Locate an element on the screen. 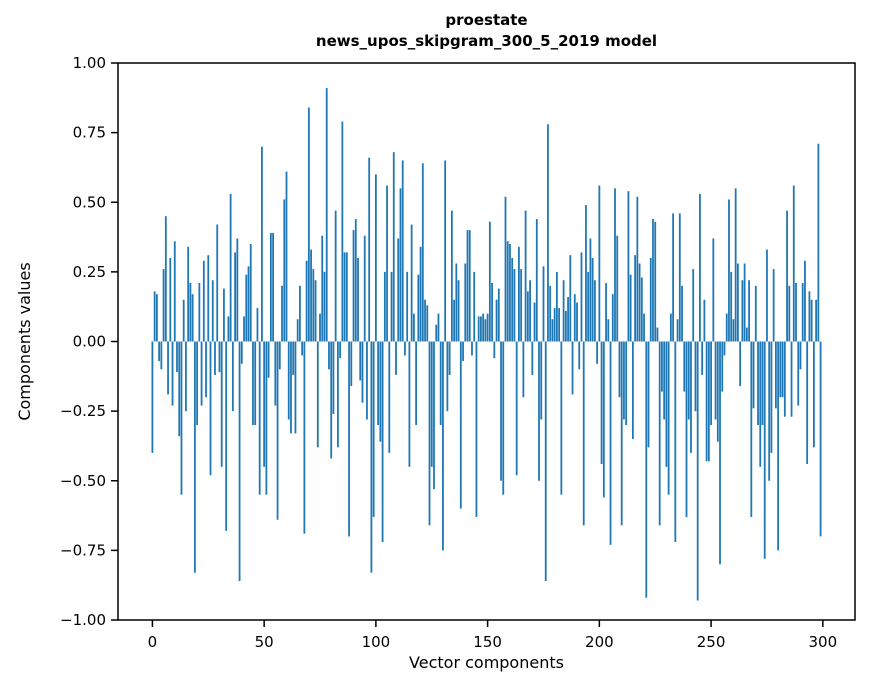 The width and height of the screenshot is (880, 696). y-tick-label: −1.00 is located at coordinates (83, 620).